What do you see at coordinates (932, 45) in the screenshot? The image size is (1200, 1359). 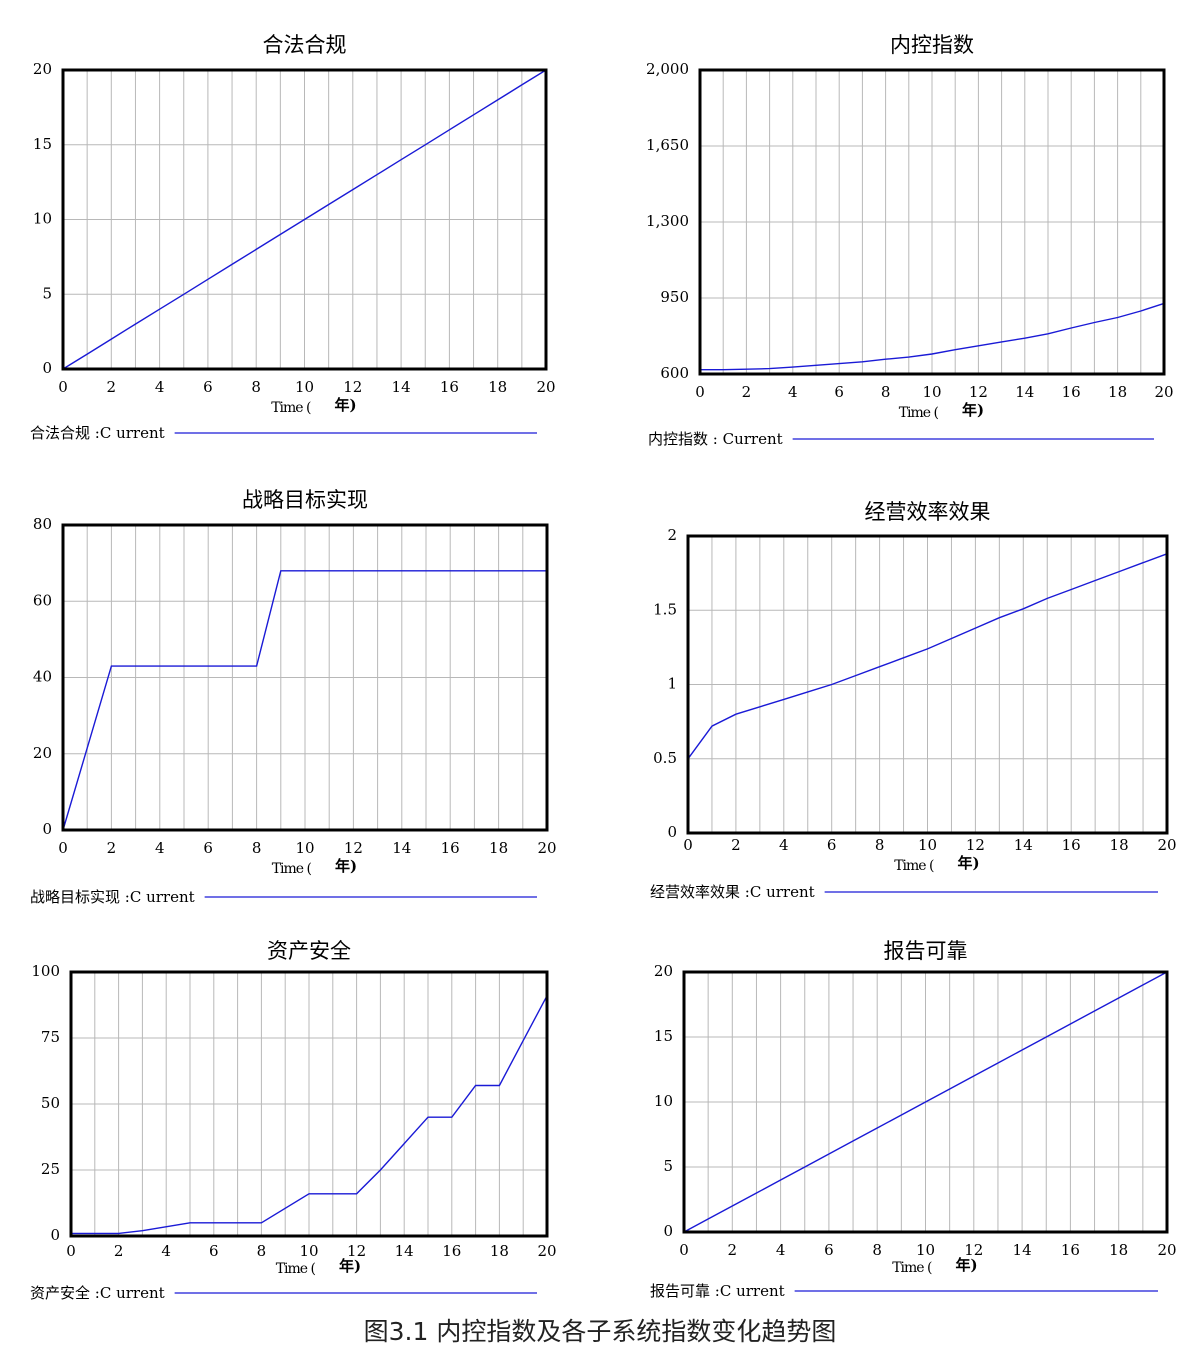 I see `chart-title: 内控指数` at bounding box center [932, 45].